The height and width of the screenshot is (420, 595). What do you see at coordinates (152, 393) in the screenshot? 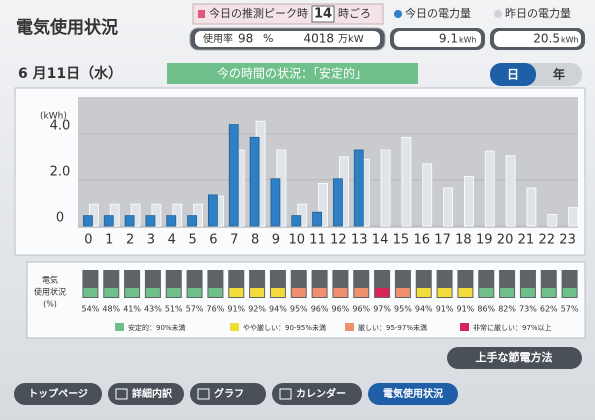
I see `nav-label: 詳細内訳` at bounding box center [152, 393].